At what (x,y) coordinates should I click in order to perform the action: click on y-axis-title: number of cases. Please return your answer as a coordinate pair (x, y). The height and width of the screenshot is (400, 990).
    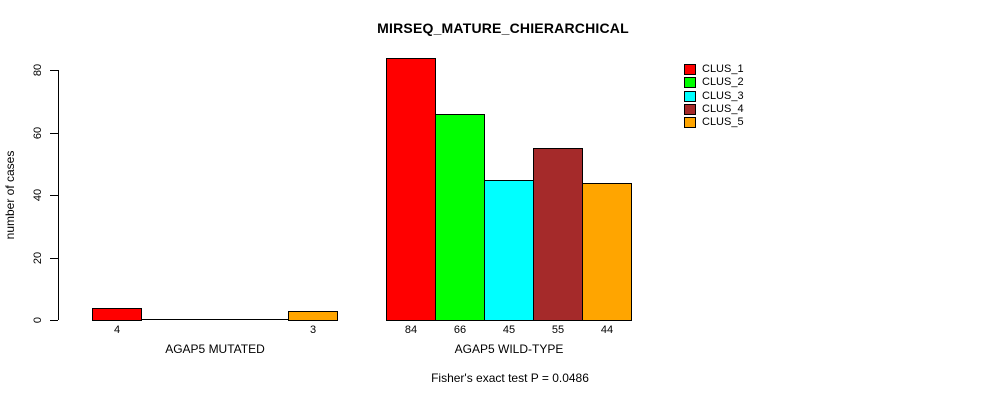
    Looking at the image, I should click on (10, 195).